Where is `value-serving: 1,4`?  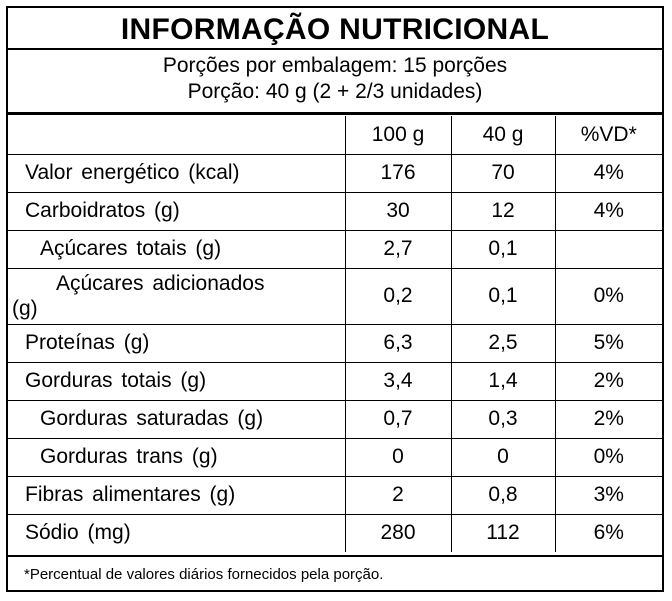 value-serving: 1,4 is located at coordinates (503, 381).